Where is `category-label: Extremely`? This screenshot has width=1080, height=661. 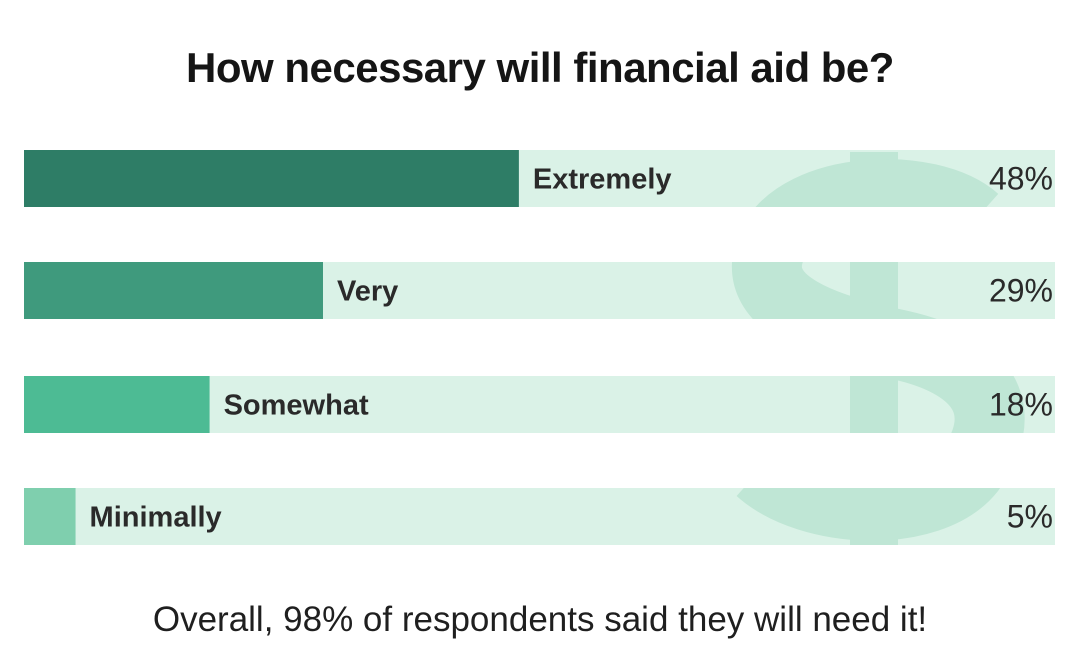 category-label: Extremely is located at coordinates (602, 180).